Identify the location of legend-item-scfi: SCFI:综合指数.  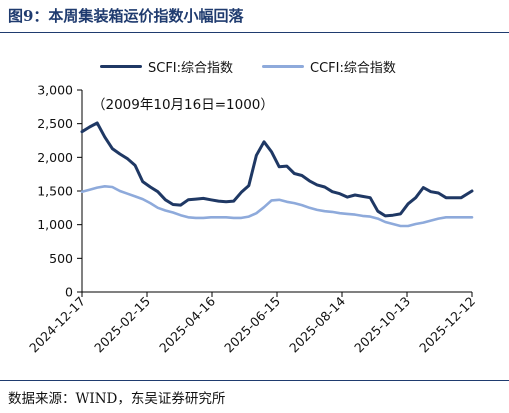
(166, 66).